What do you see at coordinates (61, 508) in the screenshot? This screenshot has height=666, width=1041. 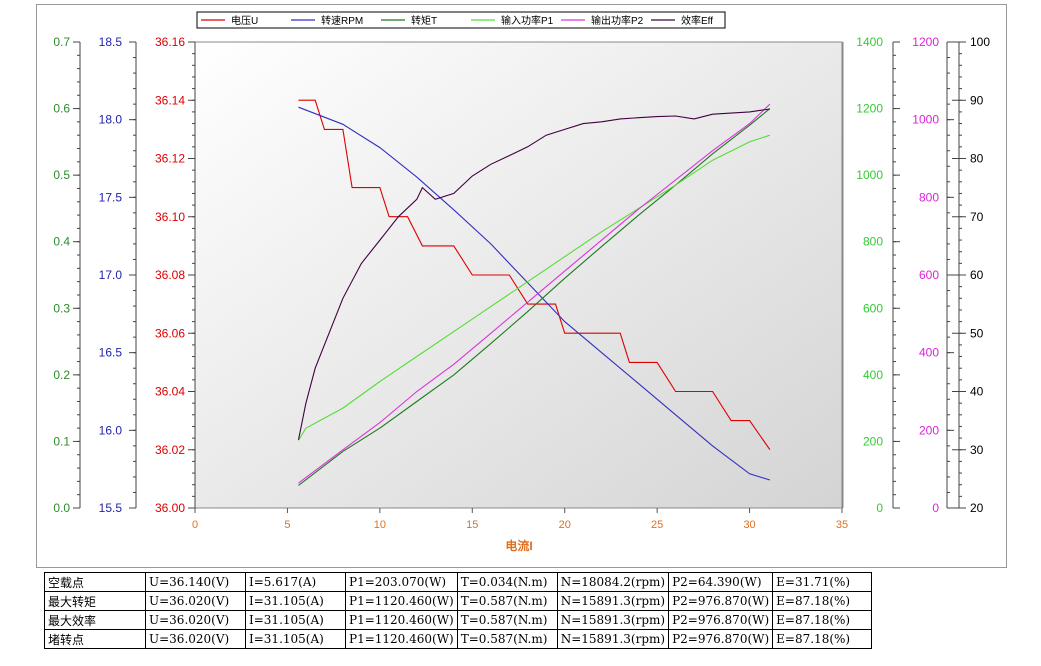 I see `torque-tick-label: 0.0` at bounding box center [61, 508].